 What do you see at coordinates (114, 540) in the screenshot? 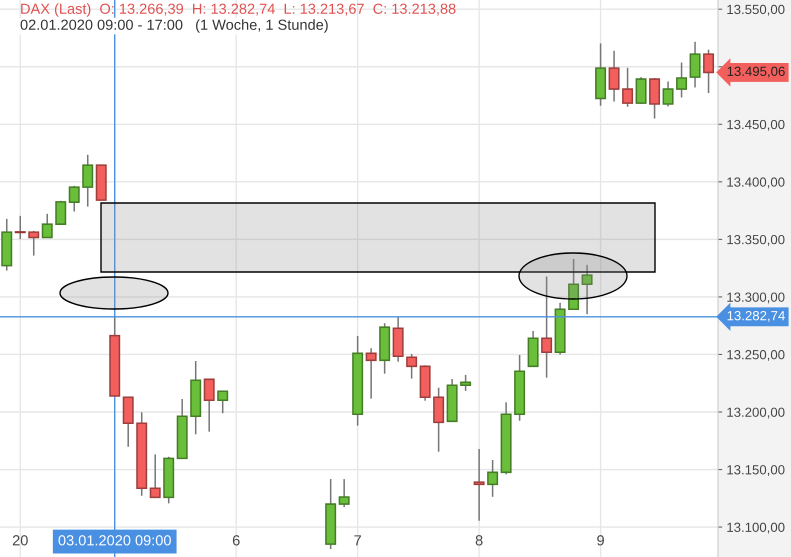
I see `x-tick-label: 03.01.2020 09:00` at bounding box center [114, 540].